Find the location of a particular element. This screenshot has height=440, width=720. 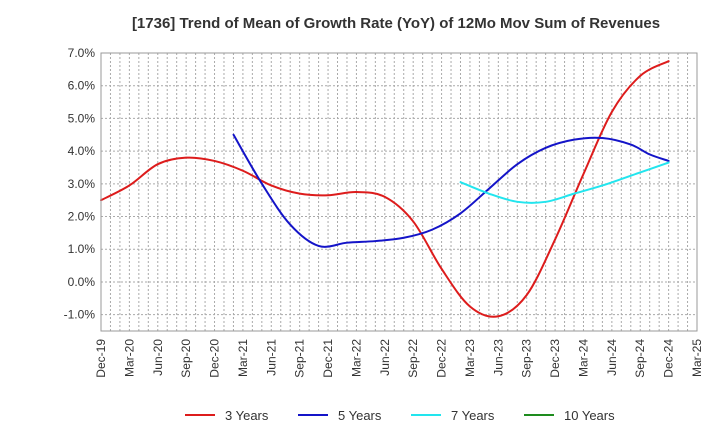

x-tick-label: Sep-23 is located at coordinates (527, 358).